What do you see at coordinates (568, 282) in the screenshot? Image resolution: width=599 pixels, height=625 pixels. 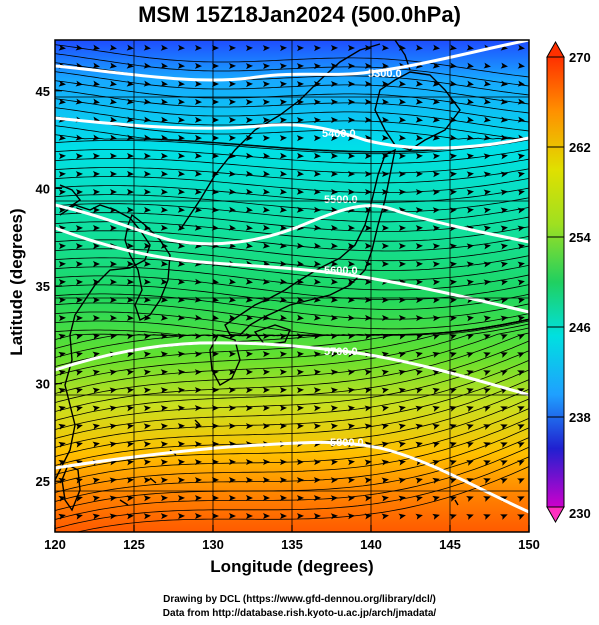 I see `colorbar: 270 262 254 246 238 230` at bounding box center [568, 282].